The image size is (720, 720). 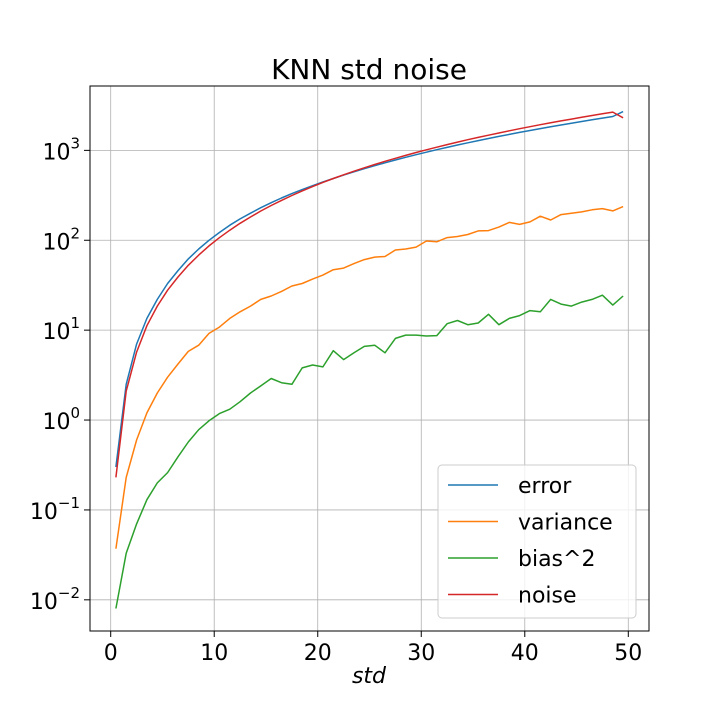 I want to click on x-tick-label: 30, so click(x=421, y=653).